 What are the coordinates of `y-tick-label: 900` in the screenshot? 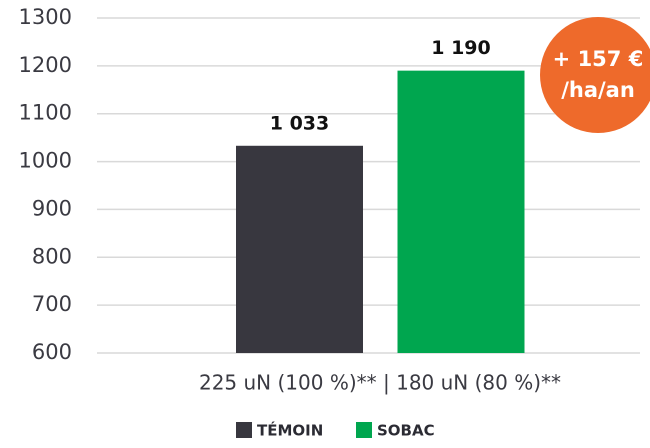 It's located at (52, 208).